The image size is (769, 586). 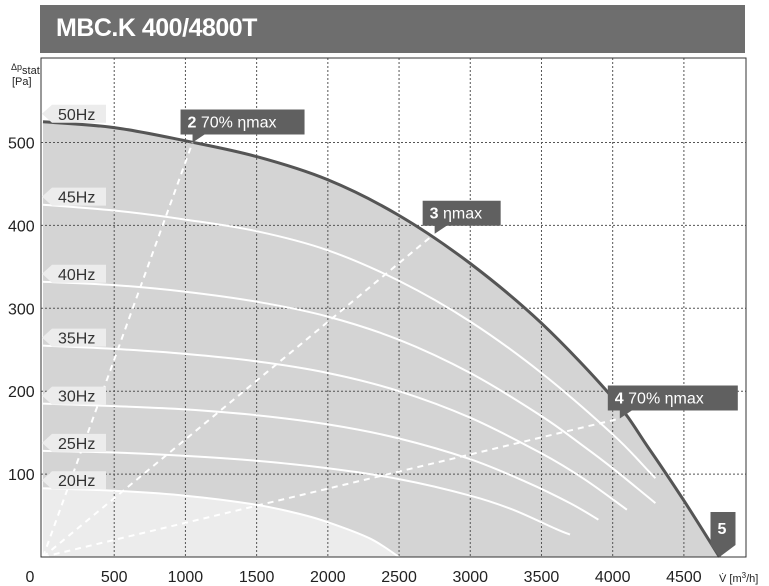 What do you see at coordinates (738, 578) in the screenshot?
I see `x-axis-label: V̇ [m3/h]` at bounding box center [738, 578].